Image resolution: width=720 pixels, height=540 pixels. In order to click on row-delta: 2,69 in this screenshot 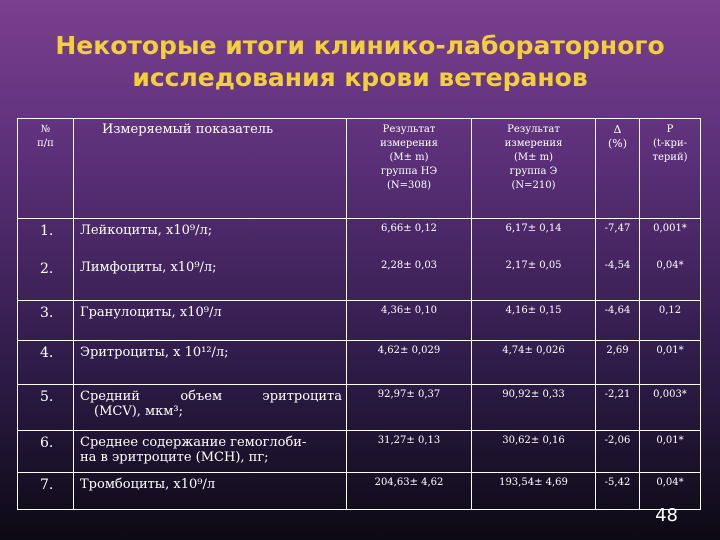, I will do `click(617, 362)`.